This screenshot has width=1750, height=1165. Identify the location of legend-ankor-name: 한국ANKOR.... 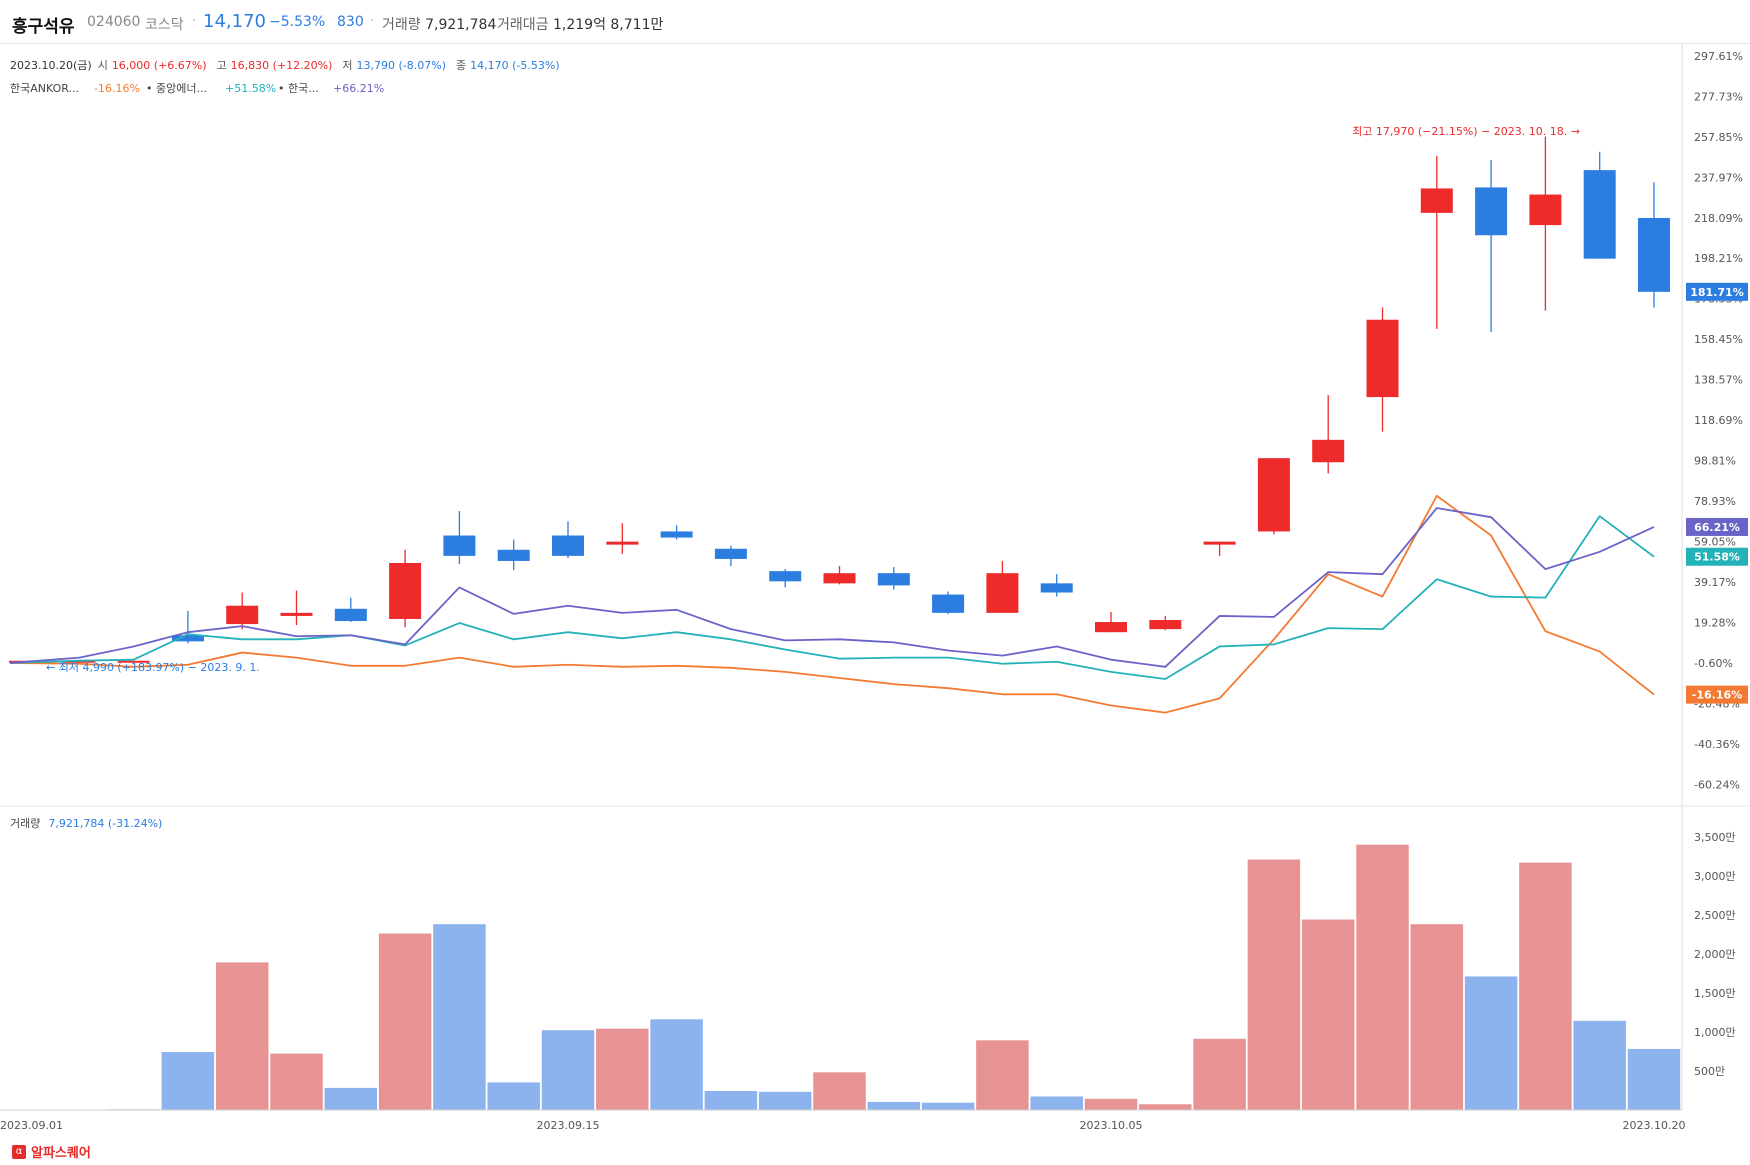
(44, 88).